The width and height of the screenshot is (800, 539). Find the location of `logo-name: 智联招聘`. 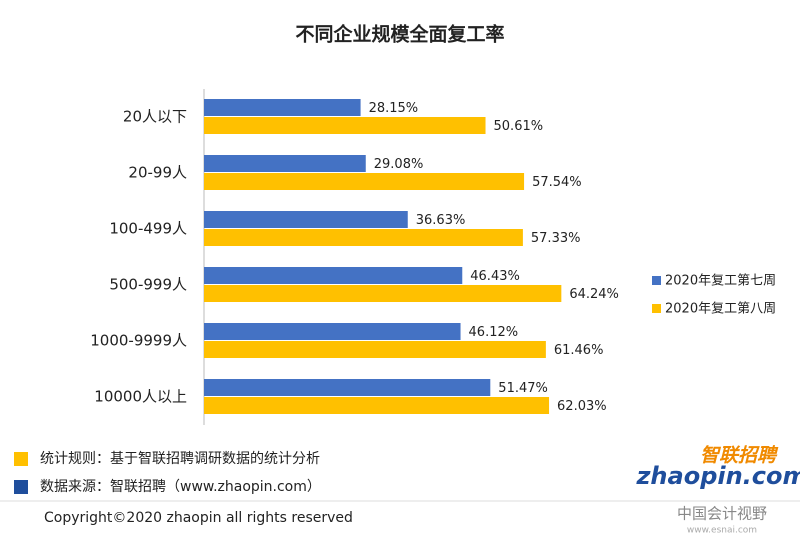

logo-name: 智联招聘 is located at coordinates (739, 456).